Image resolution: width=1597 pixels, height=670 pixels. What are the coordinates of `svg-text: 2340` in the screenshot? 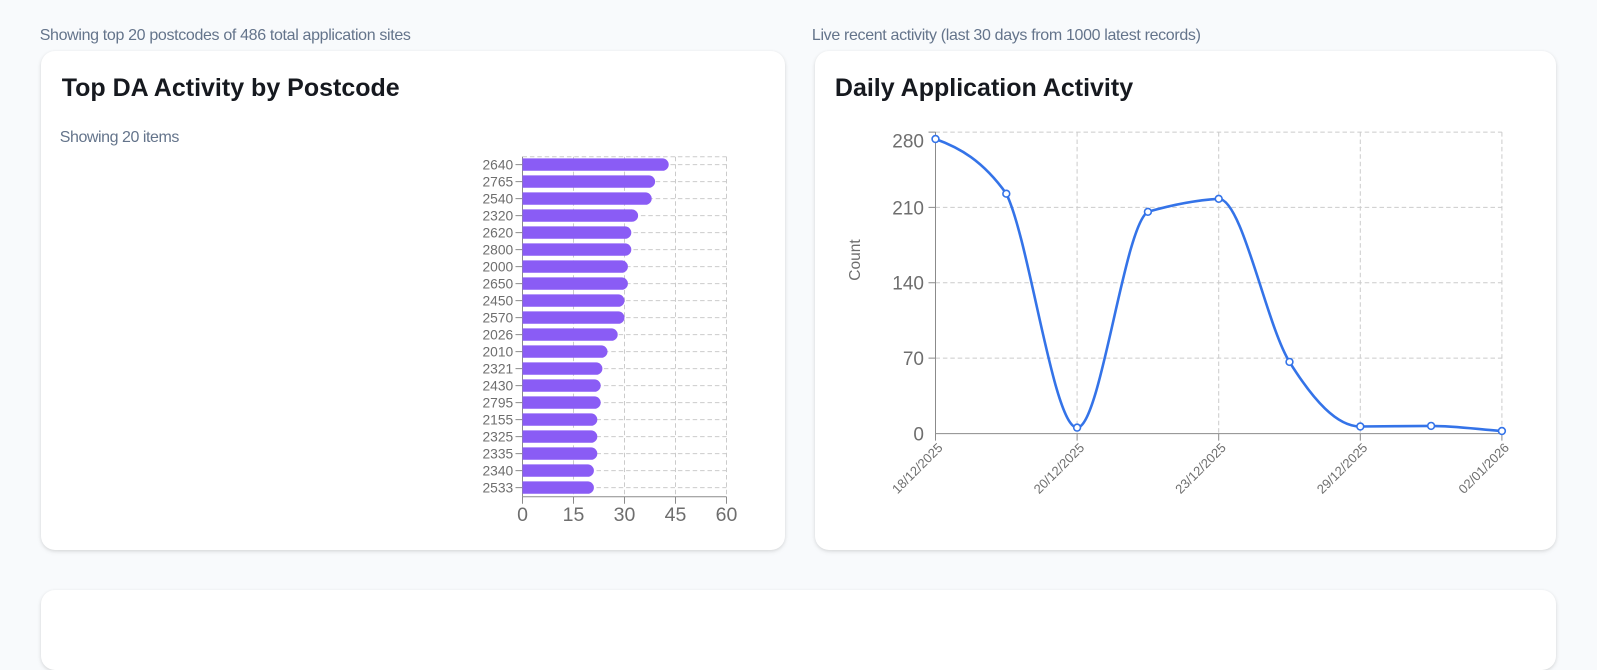 It's located at (497, 471).